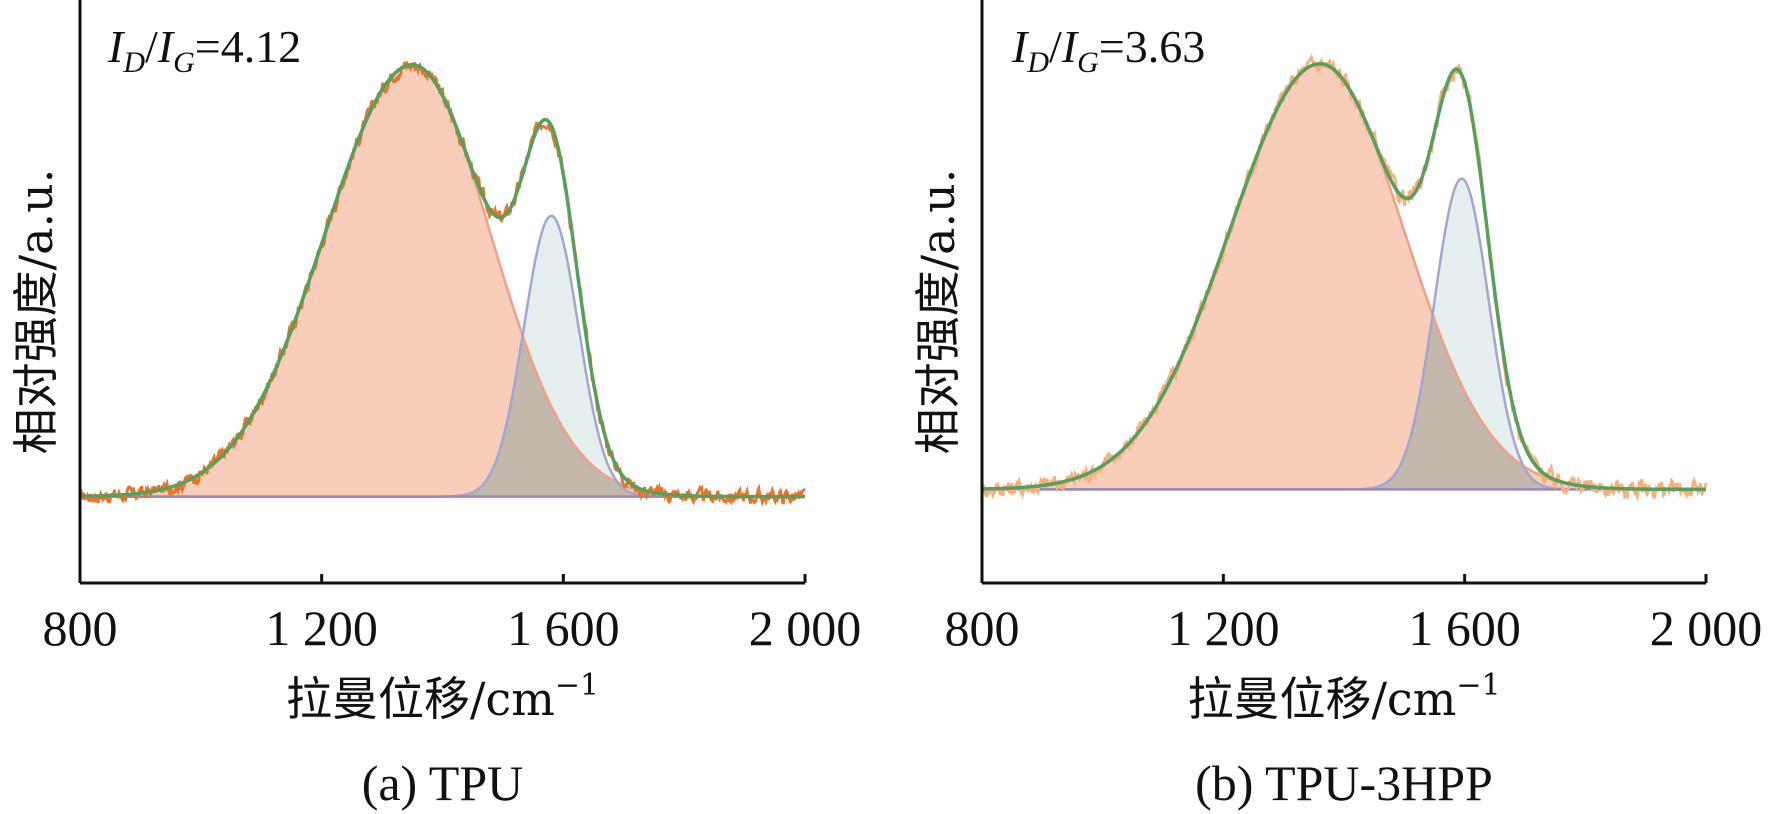  Describe the element at coordinates (443, 783) in the screenshot. I see `panel-caption: (a) TPU` at that location.